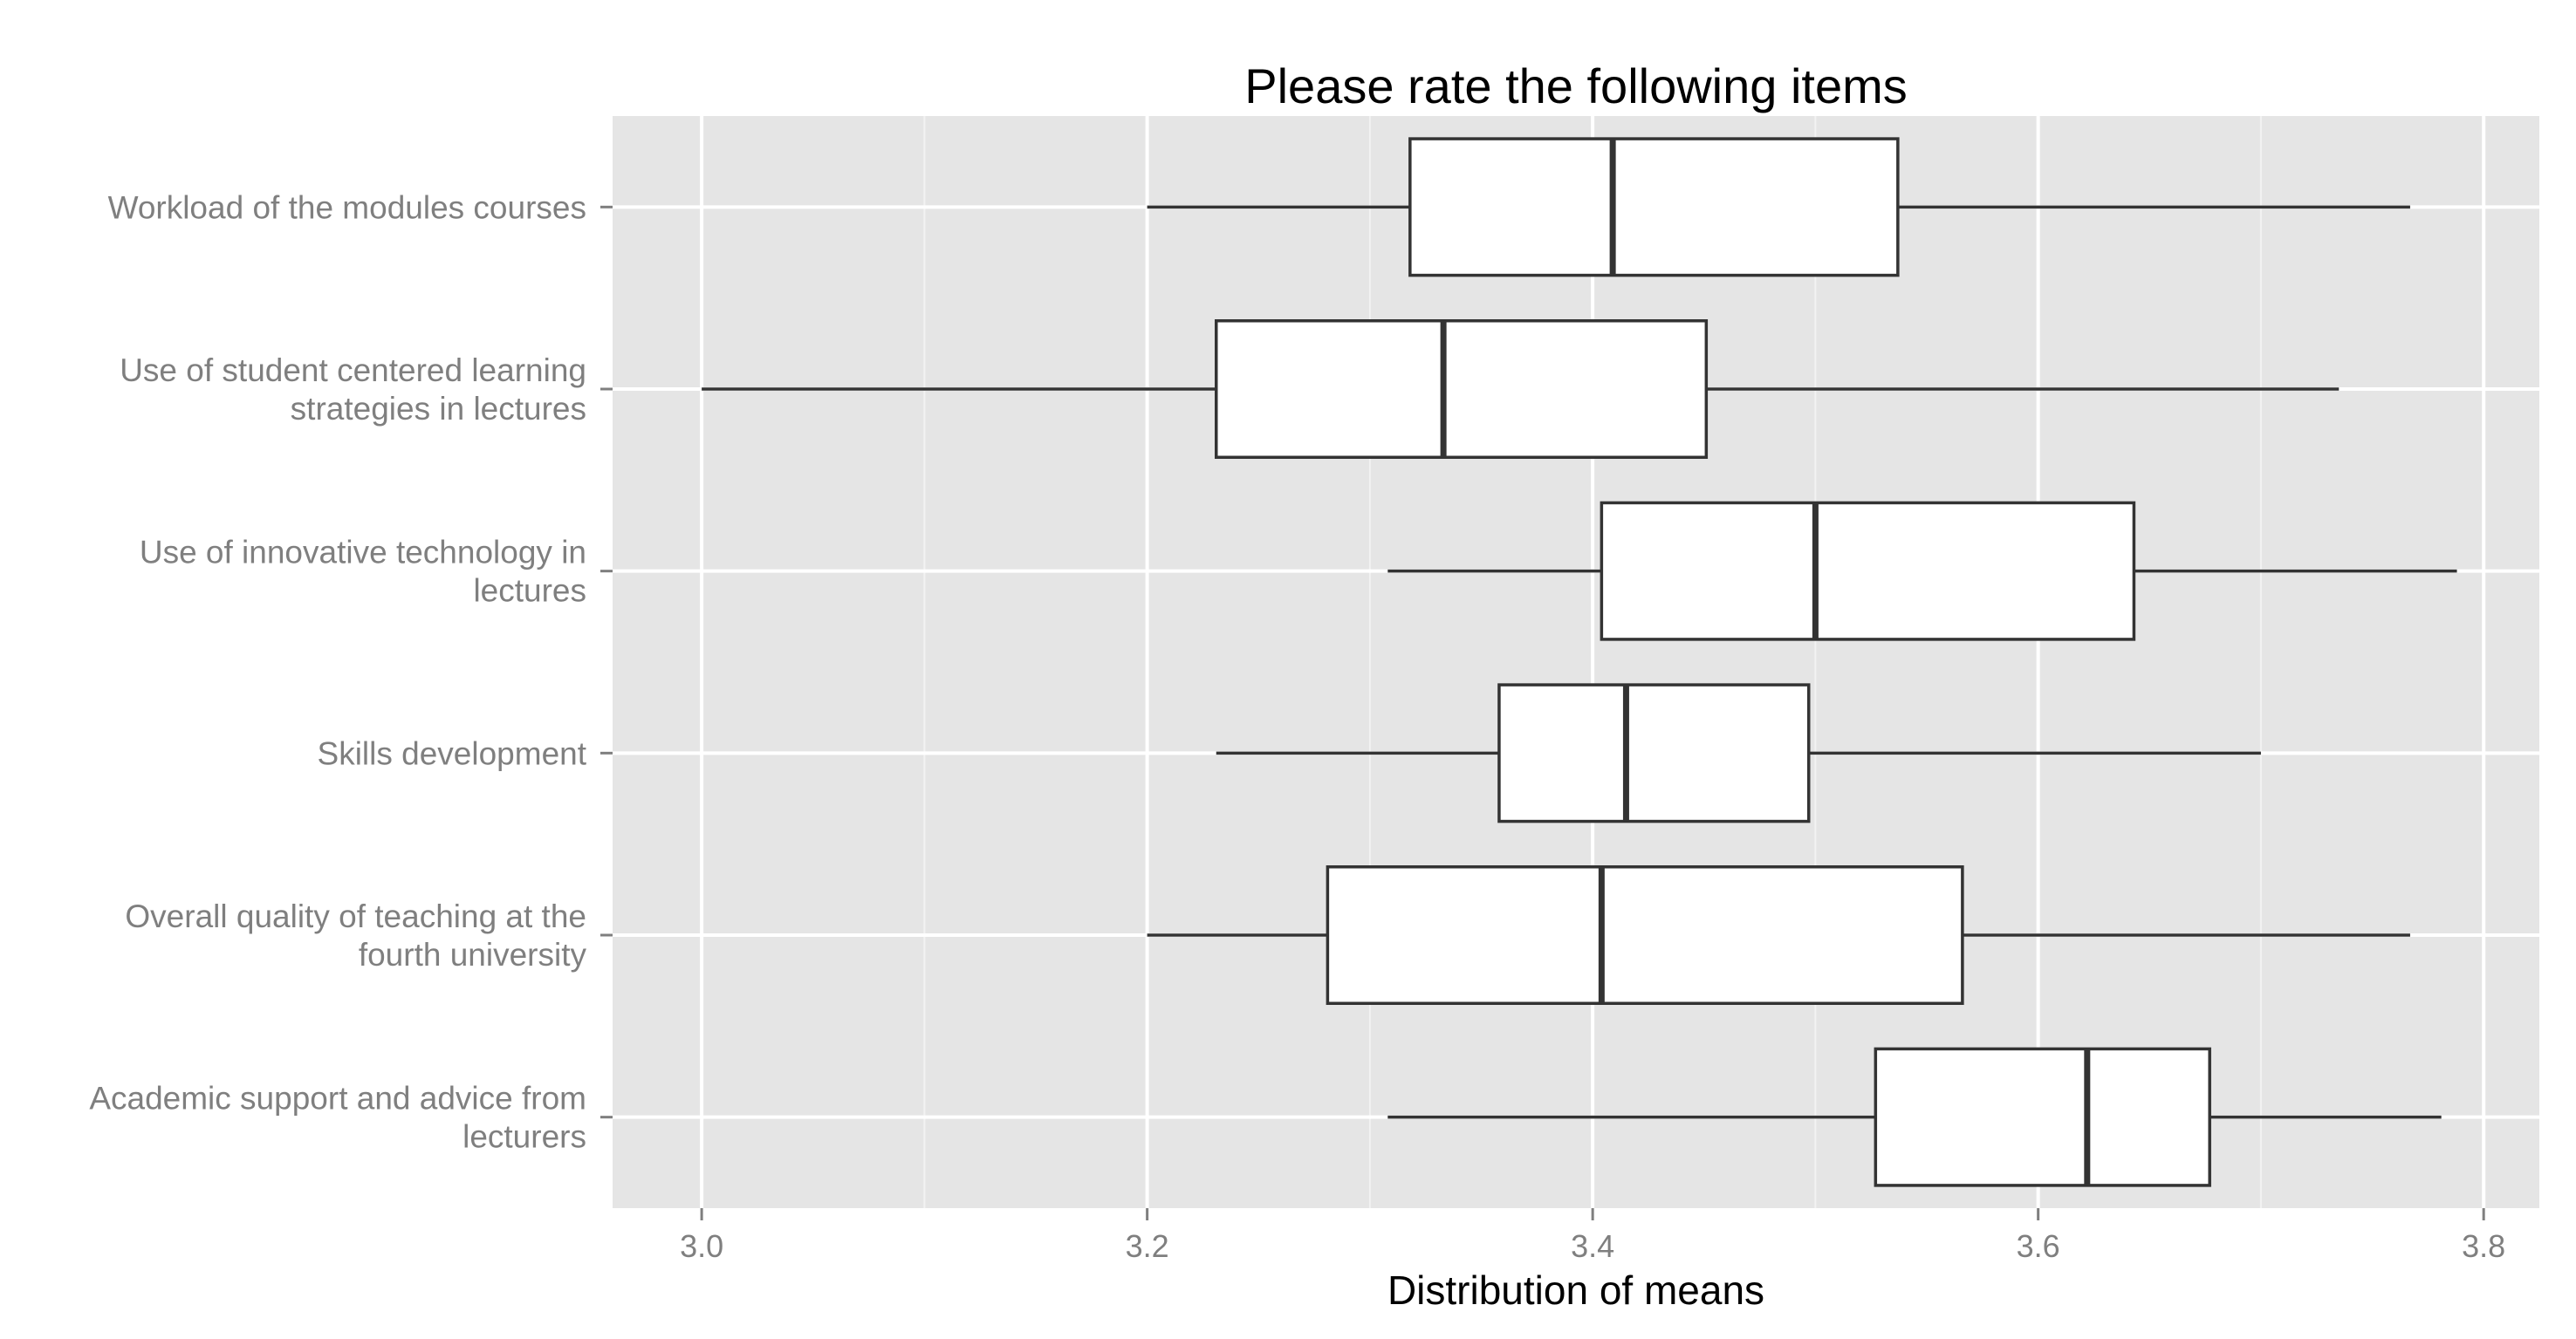 Image resolution: width=2576 pixels, height=1339 pixels. Describe the element at coordinates (1148, 1246) in the screenshot. I see `x-tick-label: 3.2` at that location.